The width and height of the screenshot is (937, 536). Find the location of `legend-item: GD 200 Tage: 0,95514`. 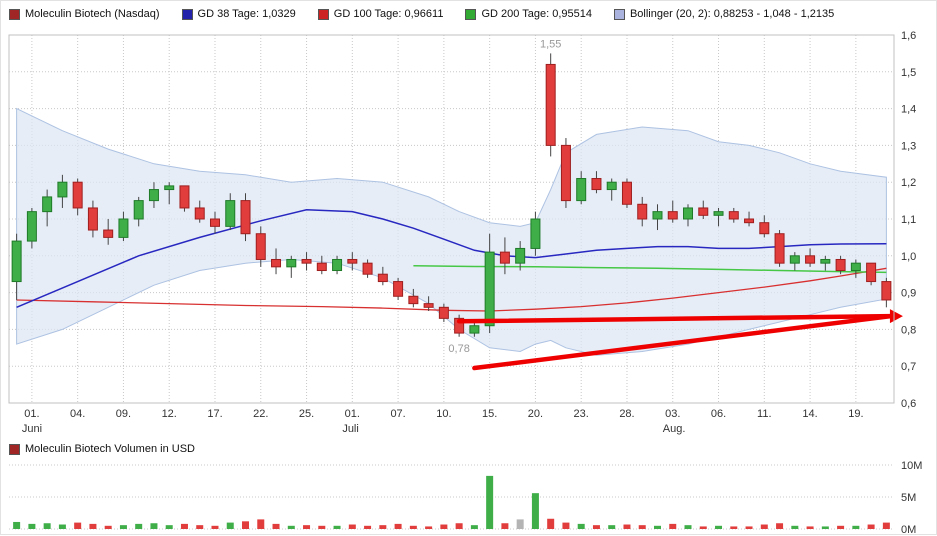

legend-item: GD 200 Tage: 0,95514 is located at coordinates (528, 14).